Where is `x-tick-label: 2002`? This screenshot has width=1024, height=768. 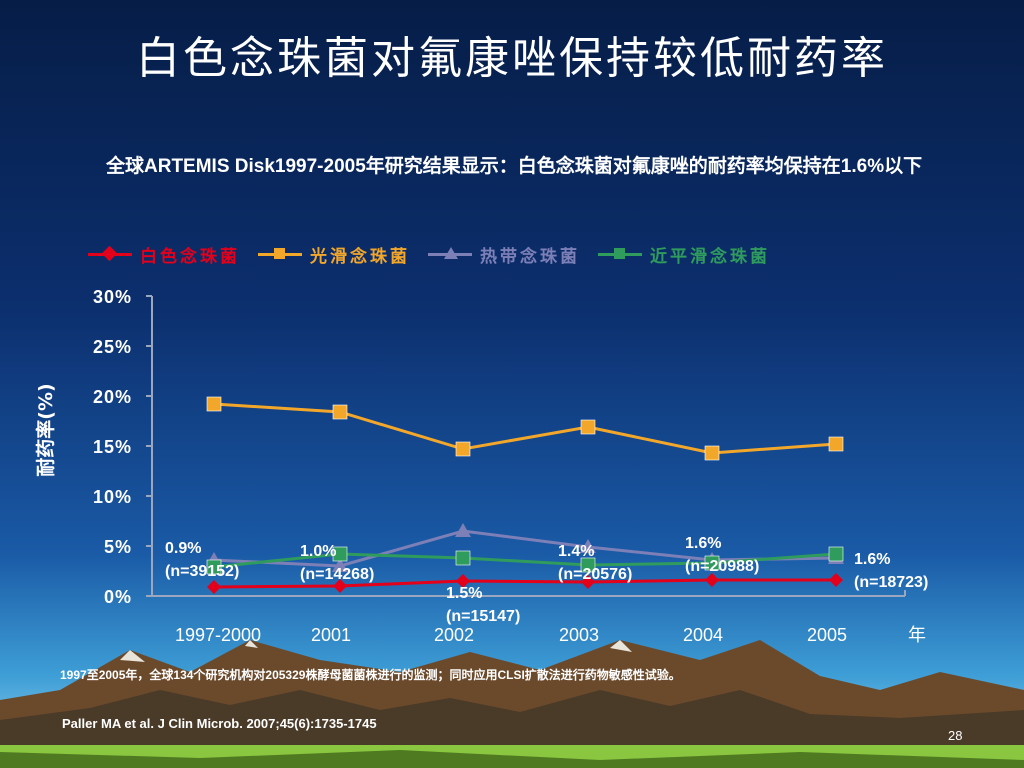
x-tick-label: 2002 is located at coordinates (454, 635).